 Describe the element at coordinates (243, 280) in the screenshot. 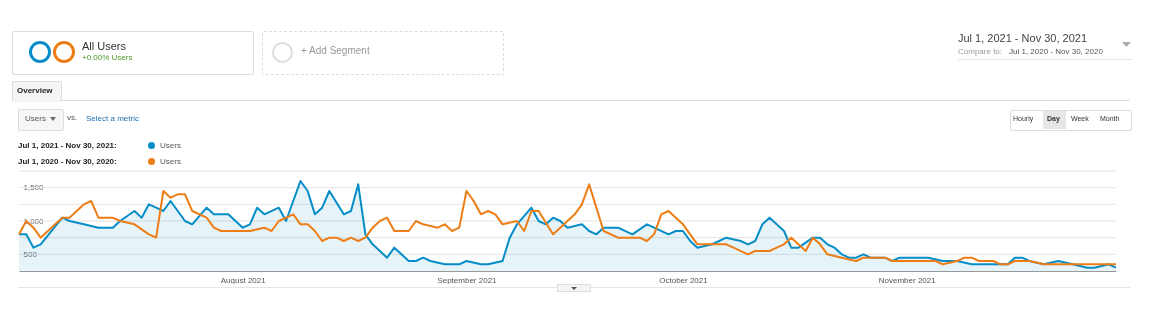

I see `x-tick-label: August 2021` at that location.